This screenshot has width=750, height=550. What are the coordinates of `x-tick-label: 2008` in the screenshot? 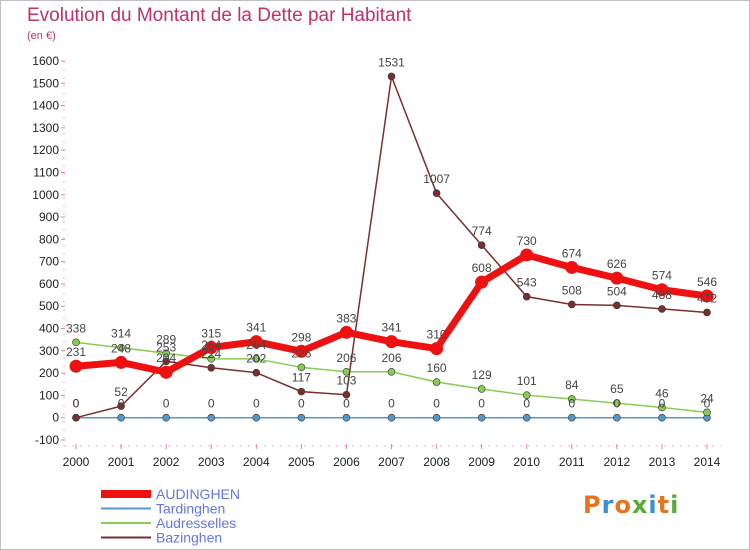 It's located at (436, 462).